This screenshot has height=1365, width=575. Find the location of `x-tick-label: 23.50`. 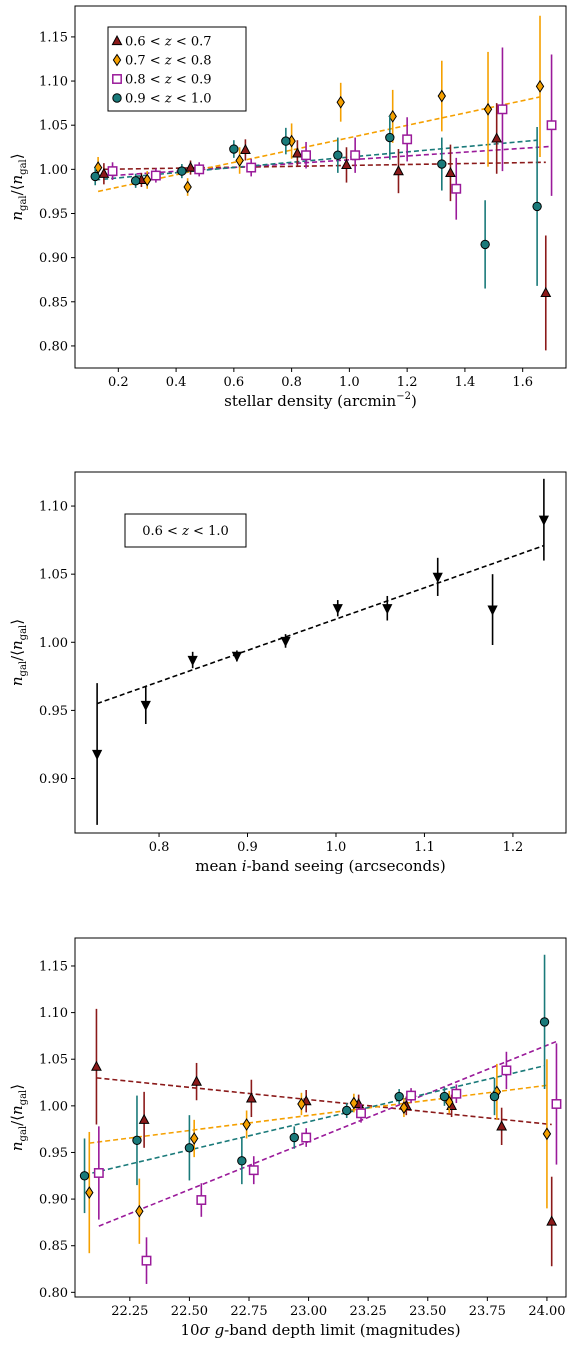

x-tick-label: 23.50 is located at coordinates (427, 1311).